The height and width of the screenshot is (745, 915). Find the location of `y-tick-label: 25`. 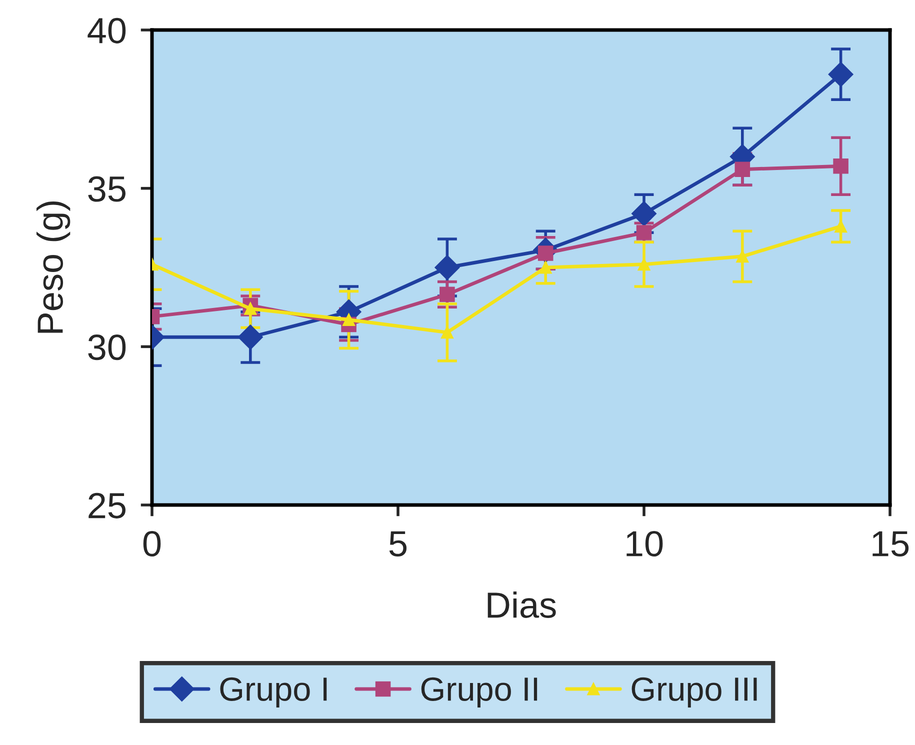

y-tick-label: 25 is located at coordinates (107, 505).